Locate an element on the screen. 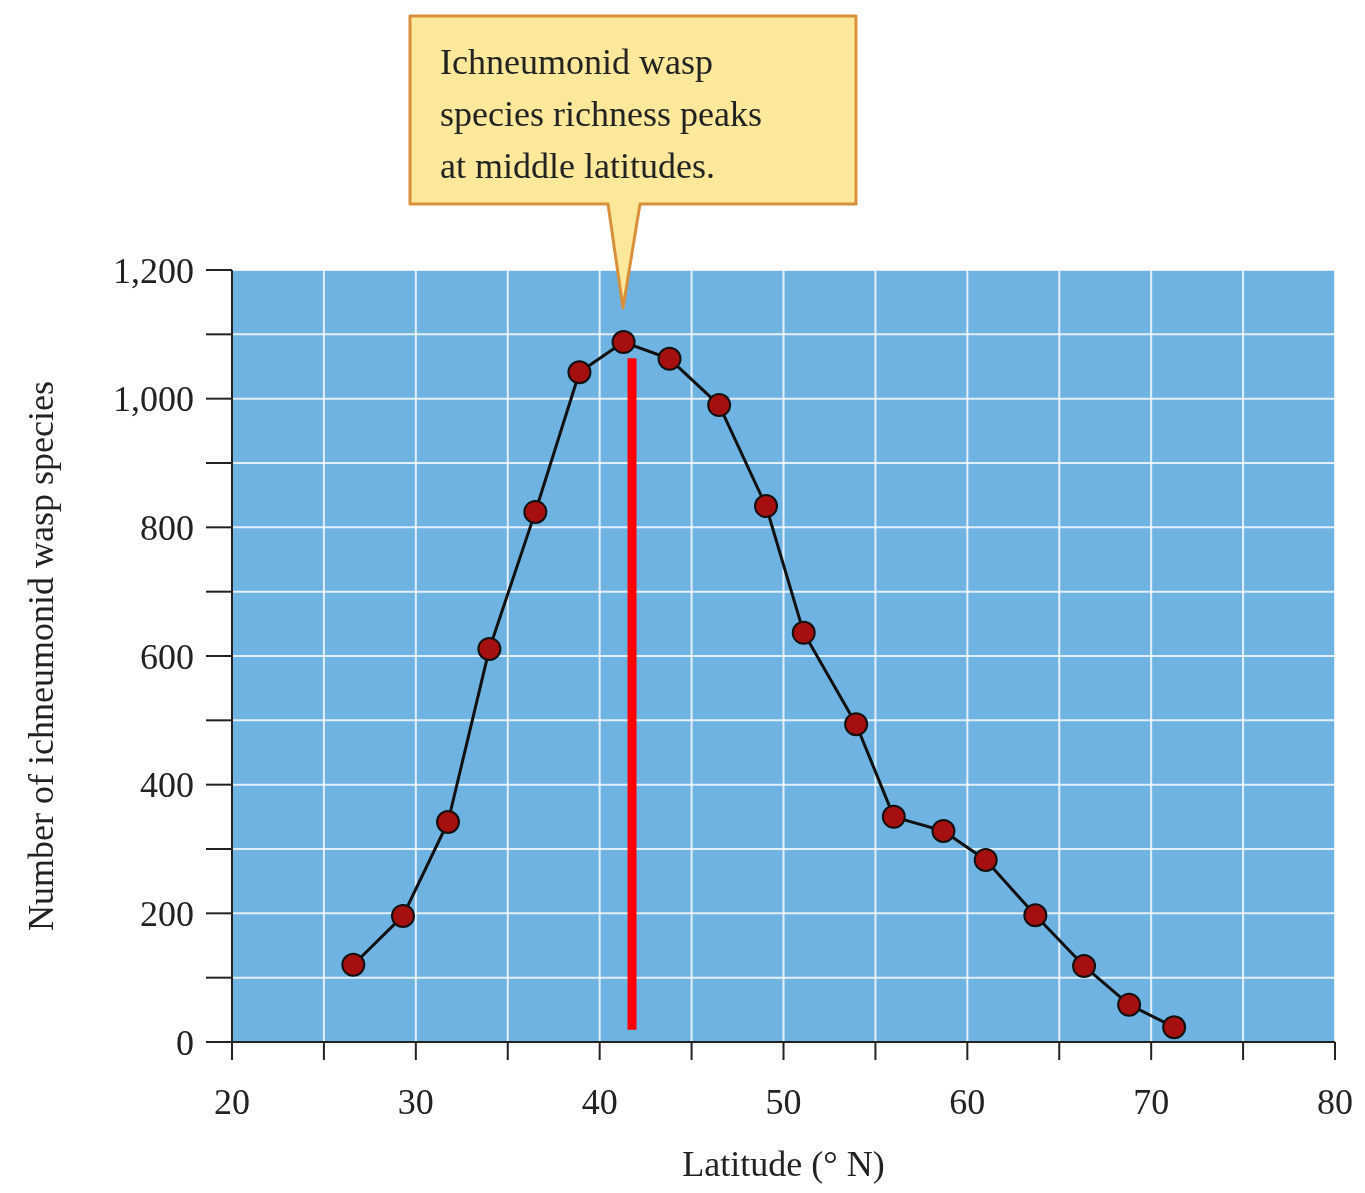 This screenshot has height=1193, width=1365. y-tick-label: 800 is located at coordinates (167, 527).